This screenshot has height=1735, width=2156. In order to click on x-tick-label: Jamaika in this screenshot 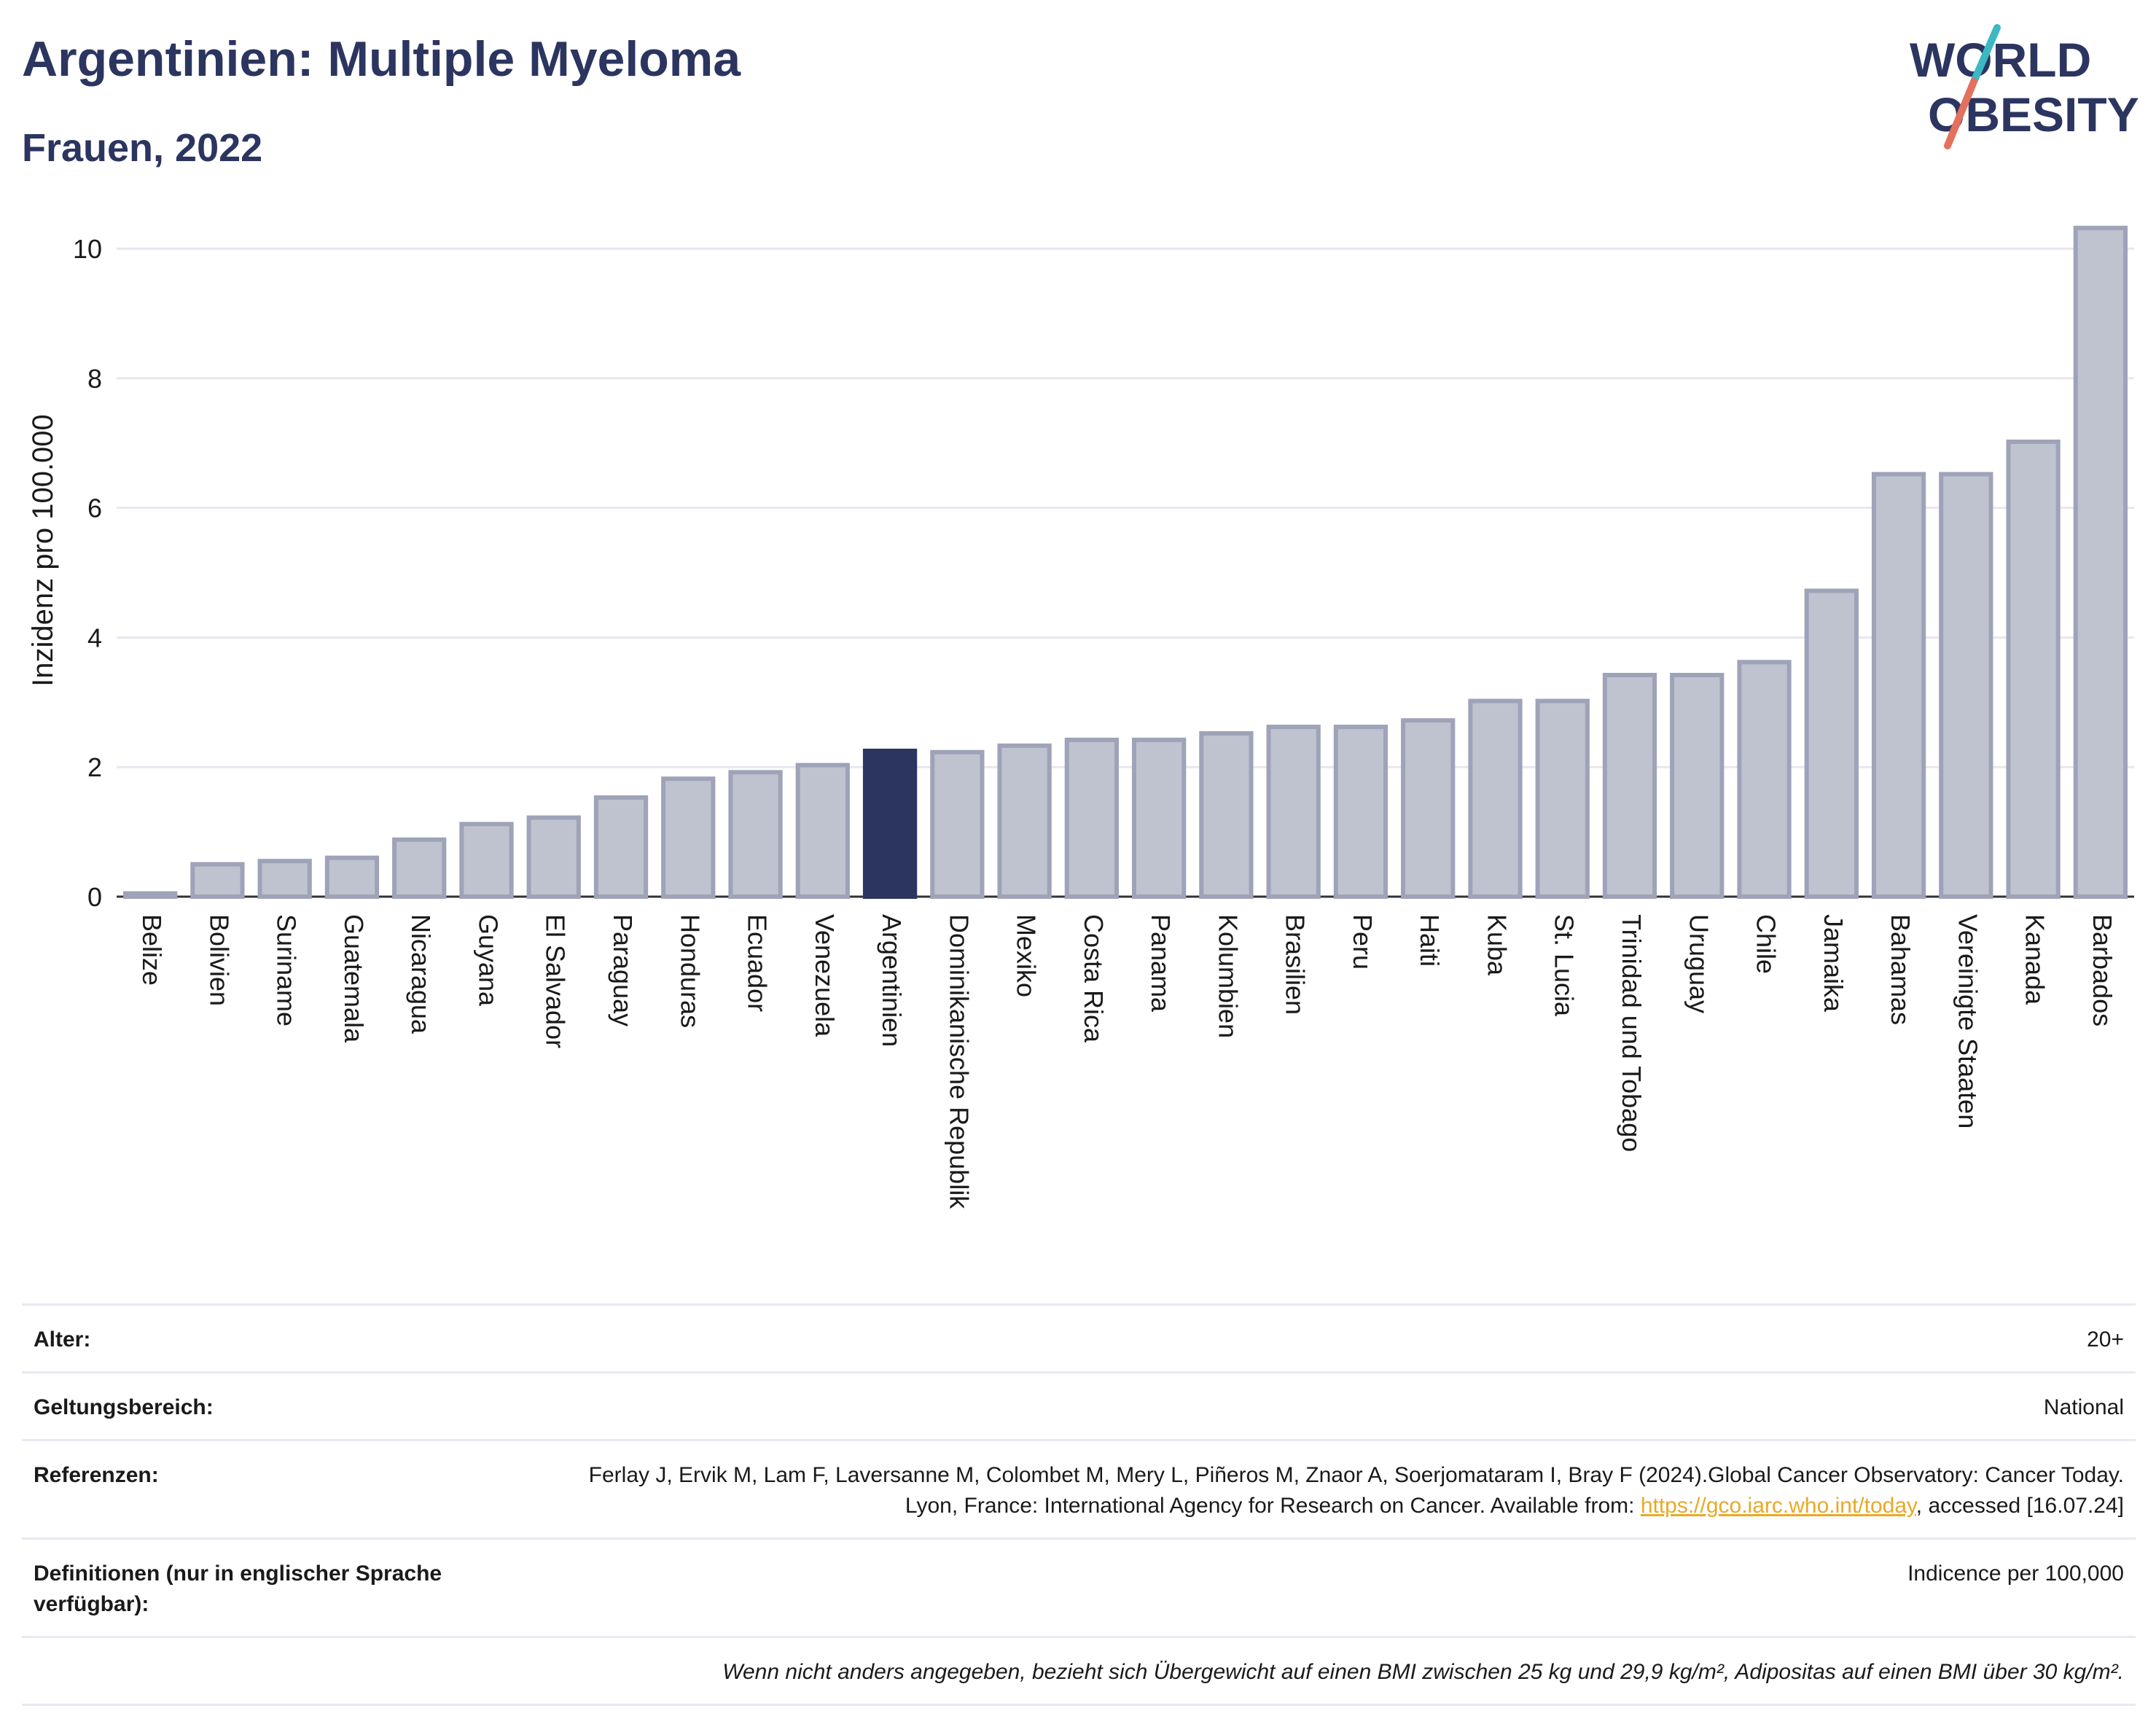, I will do `click(1834, 963)`.